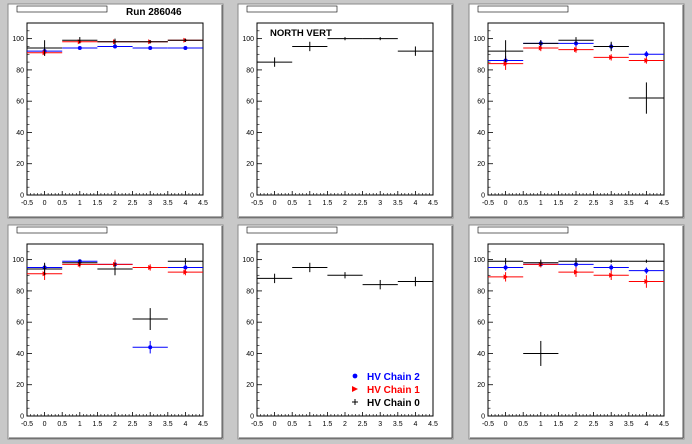 This screenshot has width=692, height=444. I want to click on panel-annotation: NORTH VERT, so click(301, 33).